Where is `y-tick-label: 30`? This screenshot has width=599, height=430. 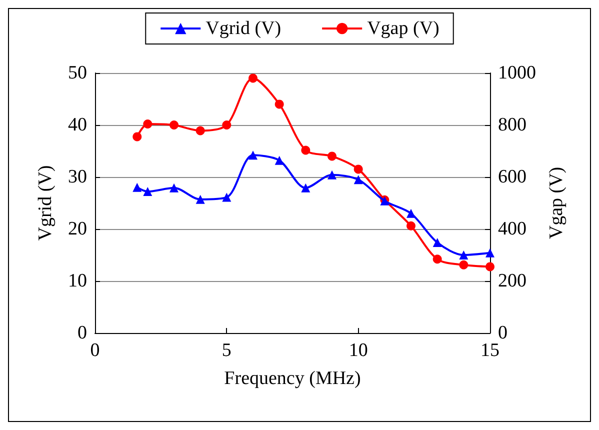 y-tick-label: 30 is located at coordinates (77, 177).